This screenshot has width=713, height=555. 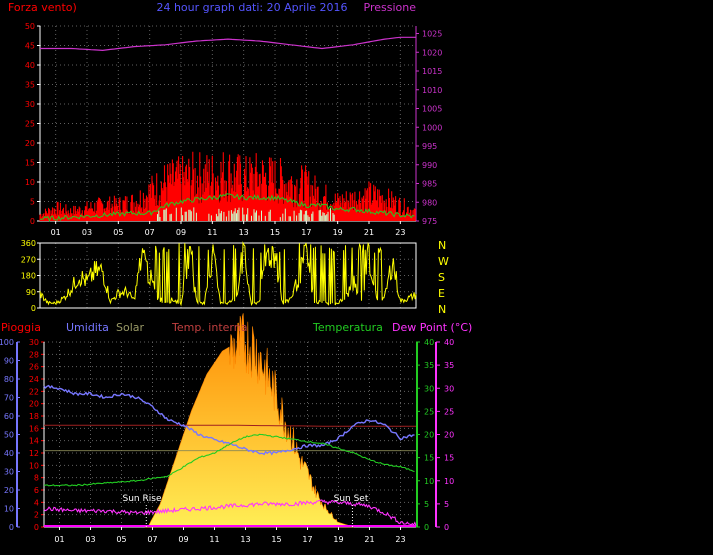 What do you see at coordinates (30, 26) in the screenshot?
I see `wind-tick-label: 50` at bounding box center [30, 26].